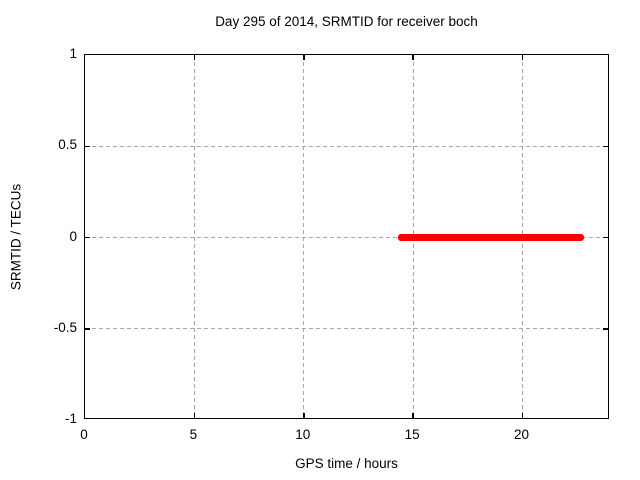  I want to click on y-tick-label: 0, so click(73, 236).